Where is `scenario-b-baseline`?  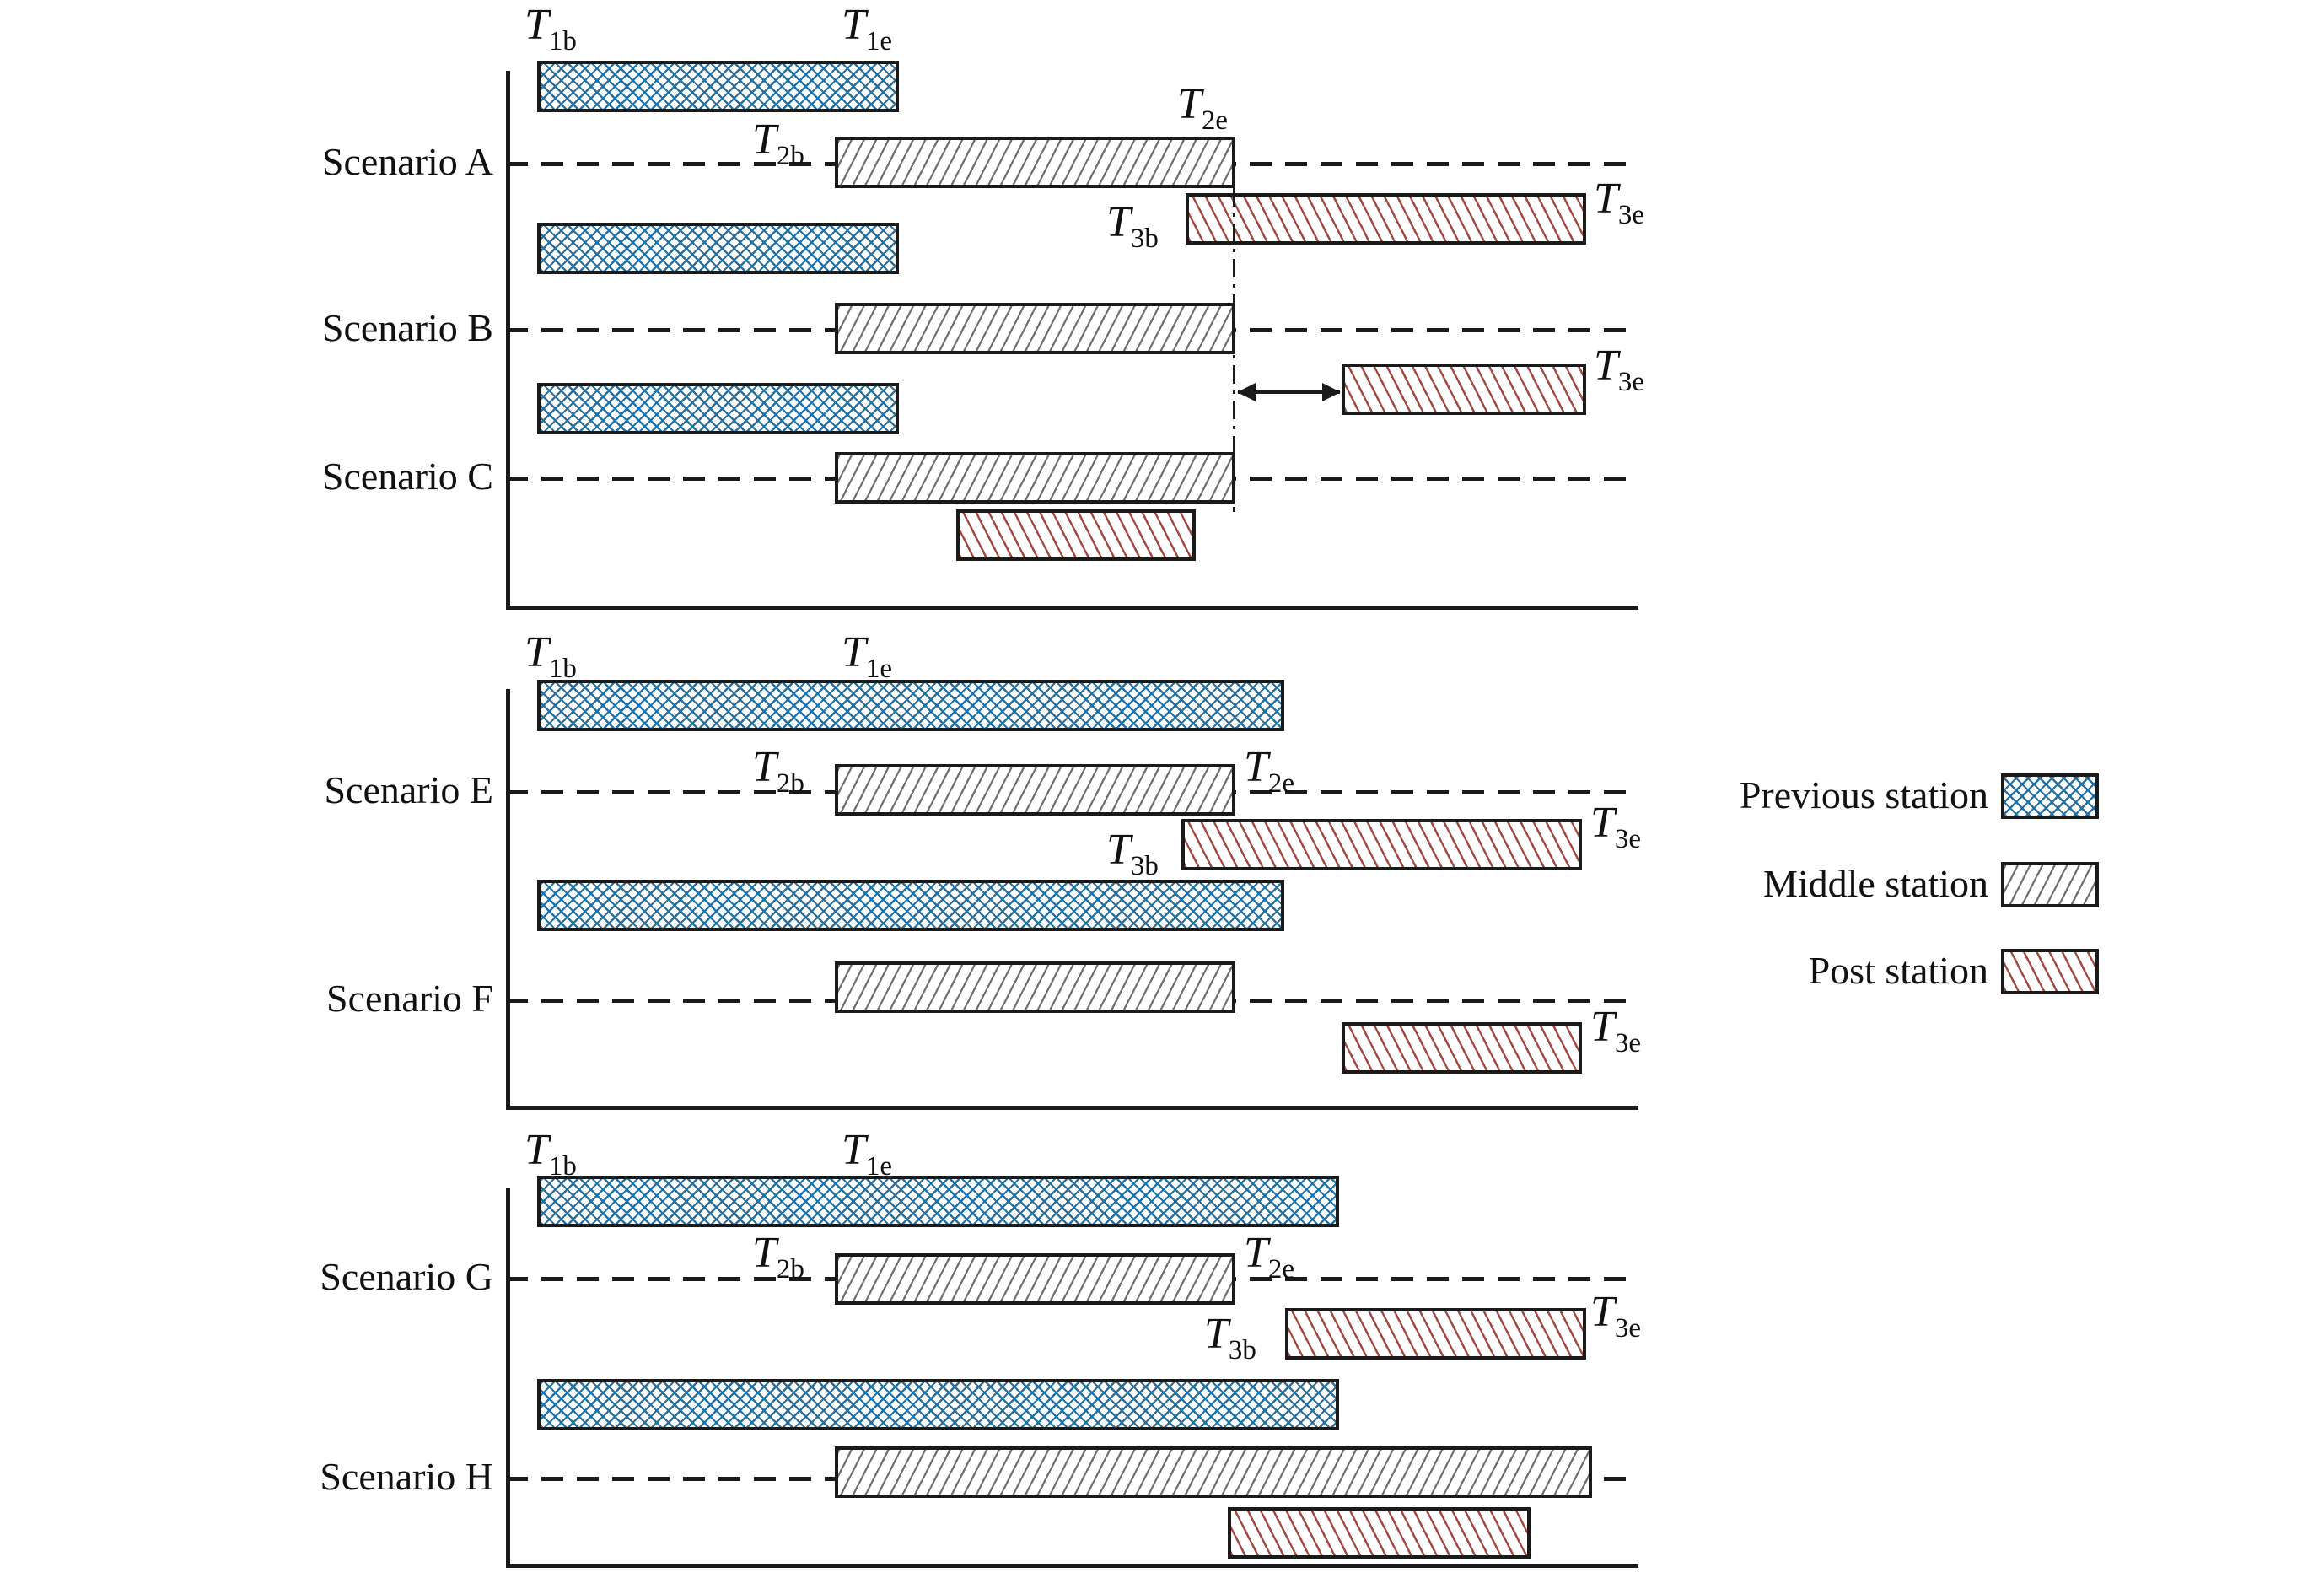
scenario-b-baseline is located at coordinates (1072, 330).